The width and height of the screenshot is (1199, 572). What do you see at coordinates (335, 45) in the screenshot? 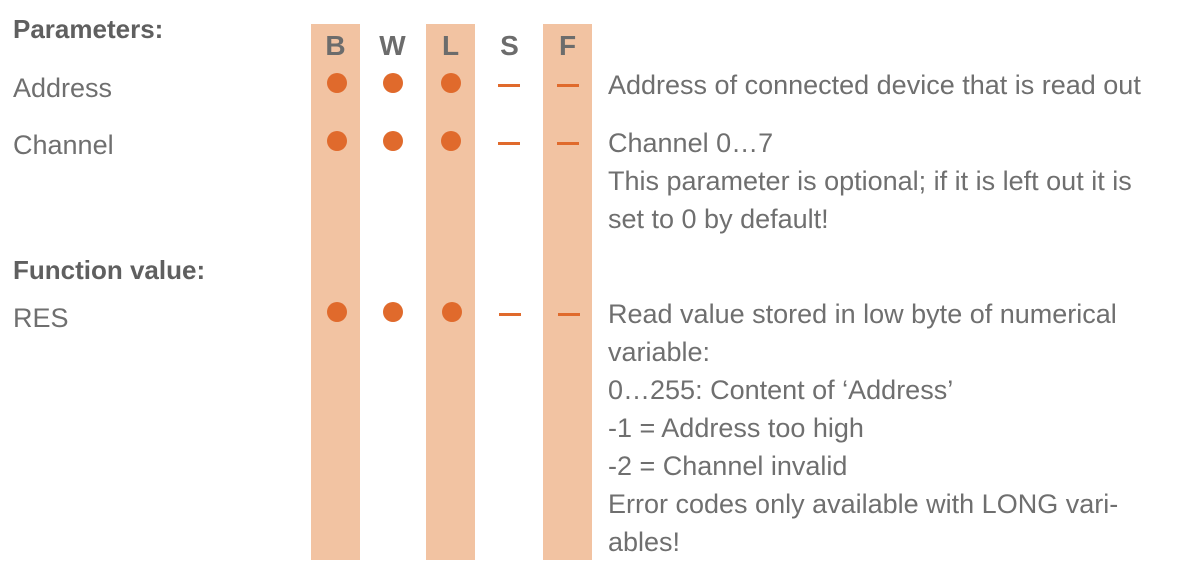
I see `column-header-b: B` at bounding box center [335, 45].